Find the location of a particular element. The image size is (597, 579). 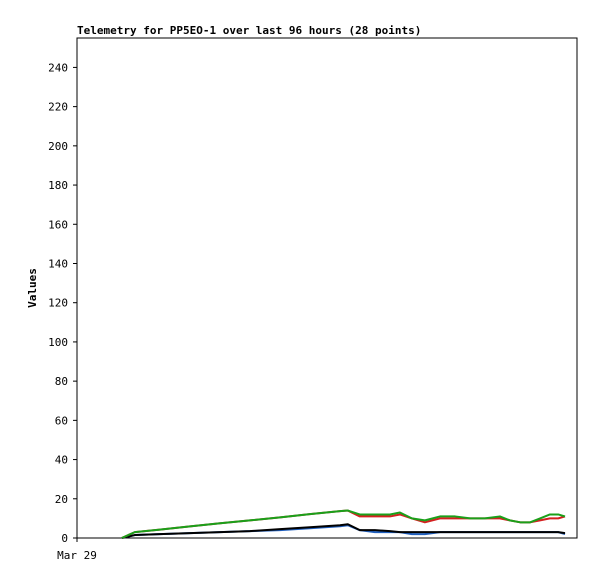

y-tick-label: 160 is located at coordinates (58, 224).